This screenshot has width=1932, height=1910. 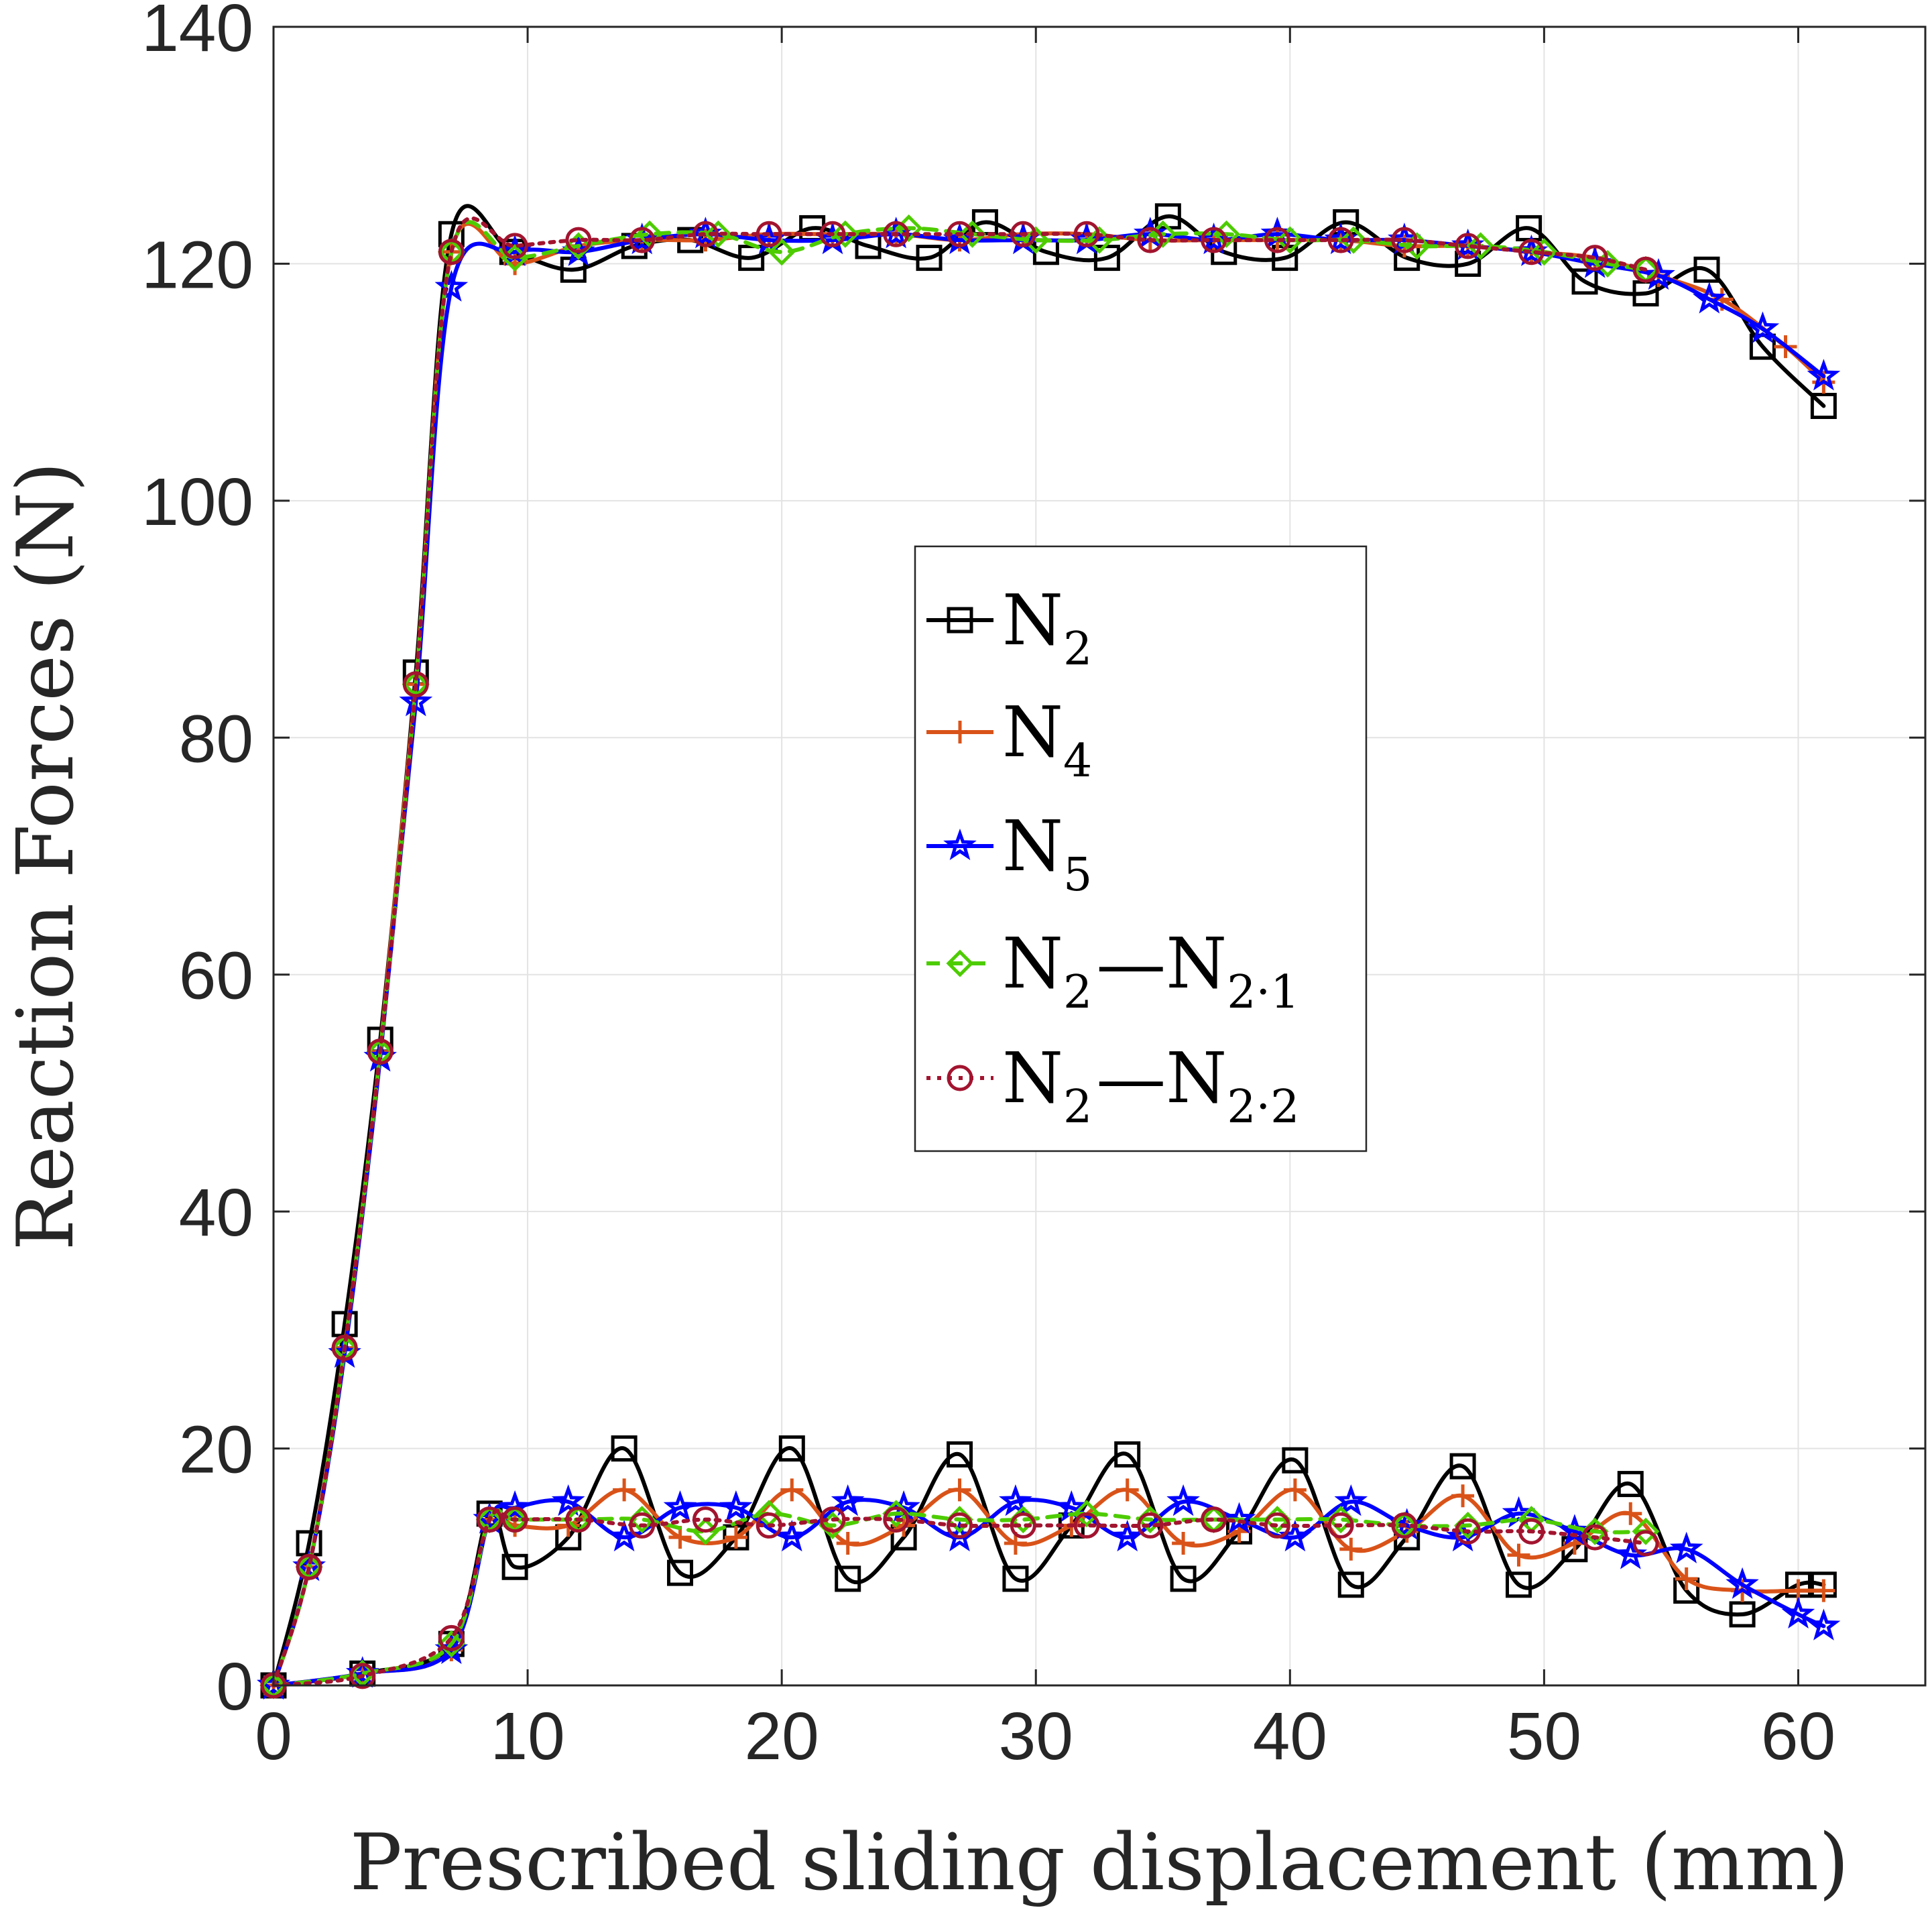 I want to click on legend-label: N5, so click(x=1047, y=853).